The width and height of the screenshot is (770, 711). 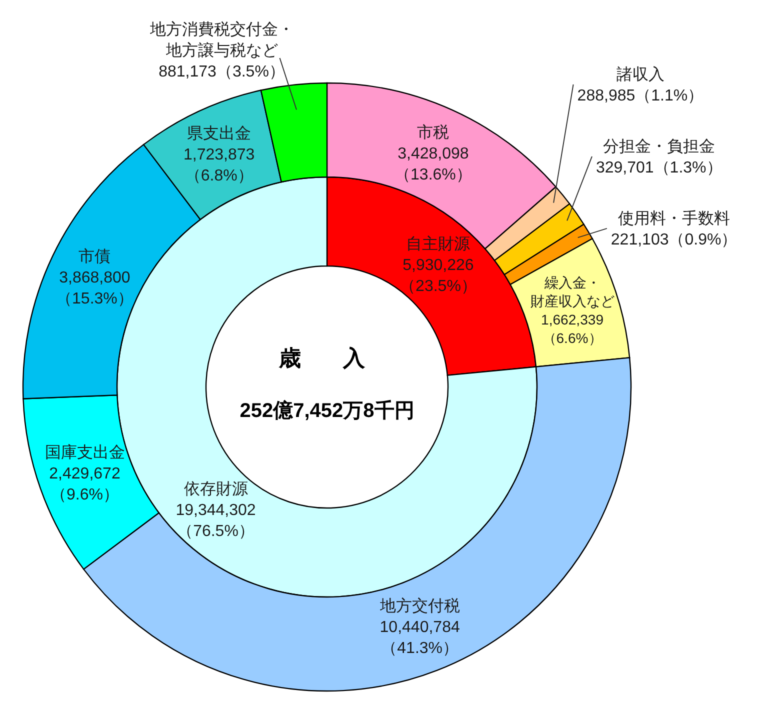 I want to click on slice-label: 地方消費税交付金・地方譲与税など, so click(x=221, y=40).